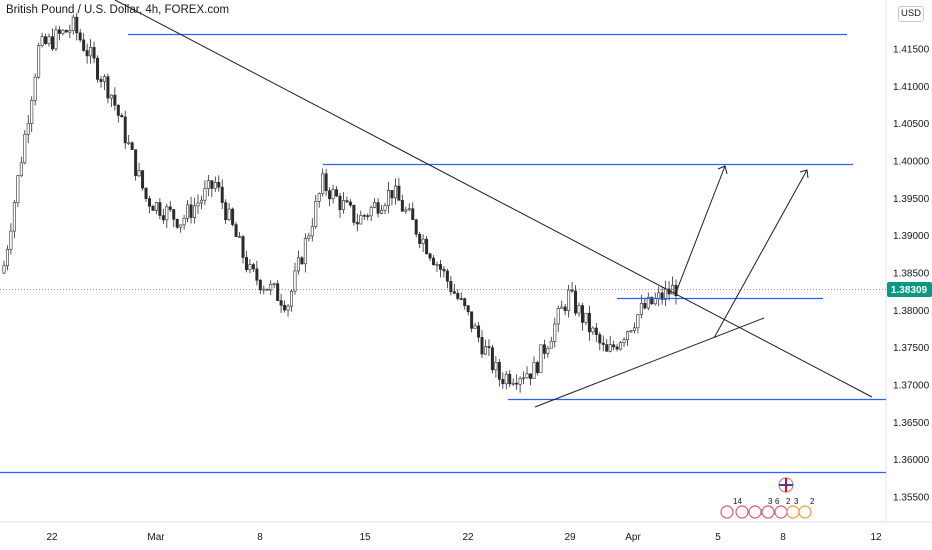  Describe the element at coordinates (911, 162) in the screenshot. I see `price-tick-label: 1.40000` at that location.